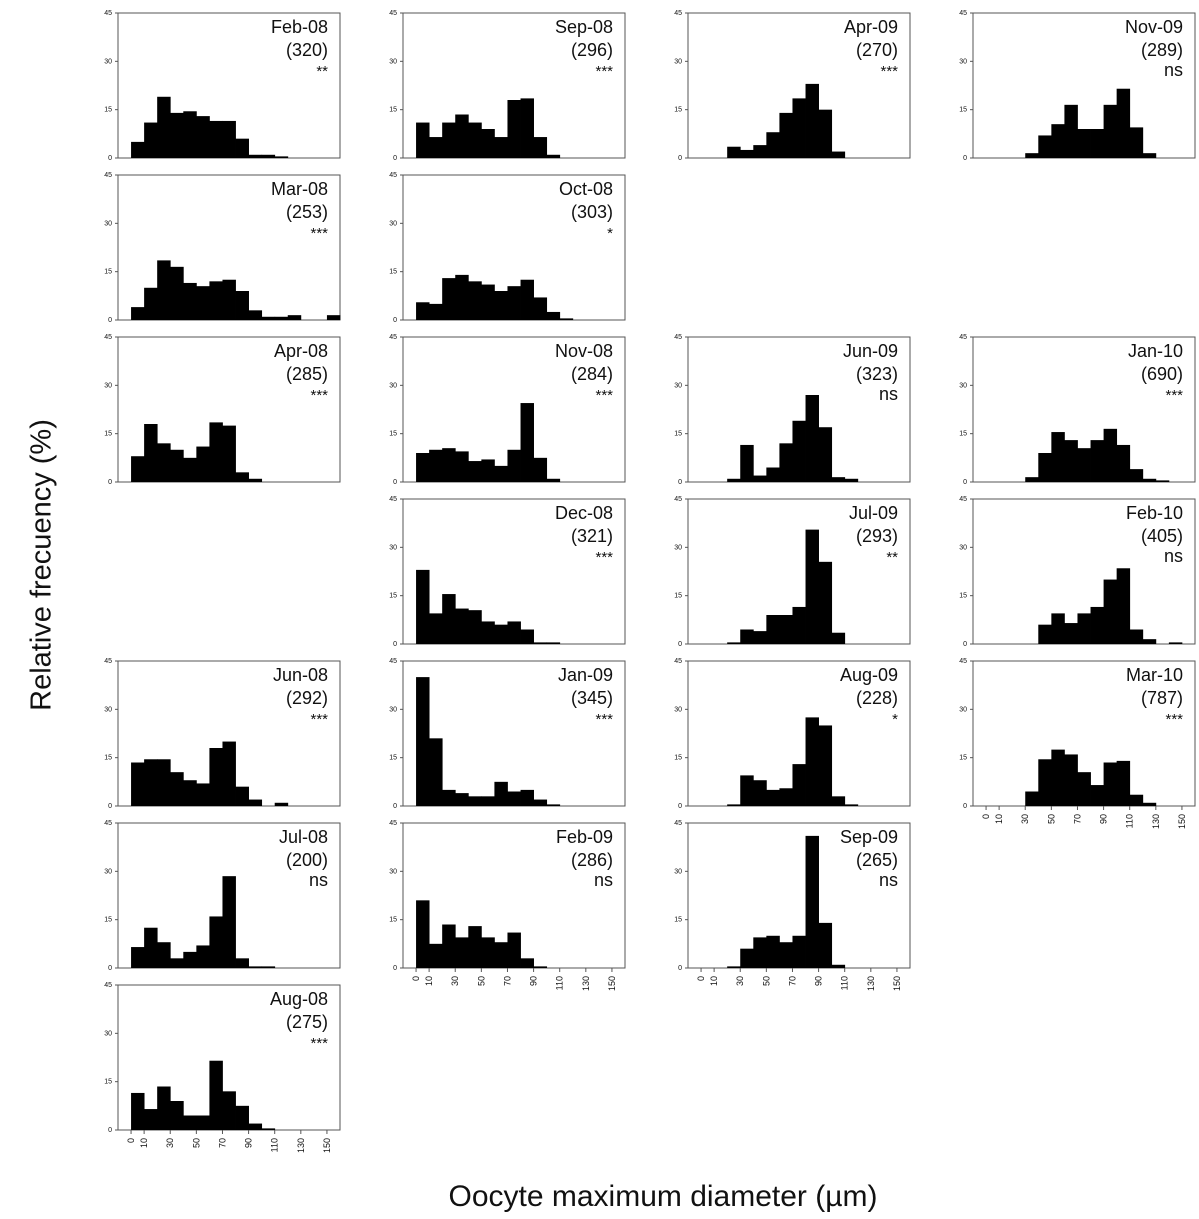  Describe the element at coordinates (592, 698) in the screenshot. I see `sample-size-label: (345)` at that location.